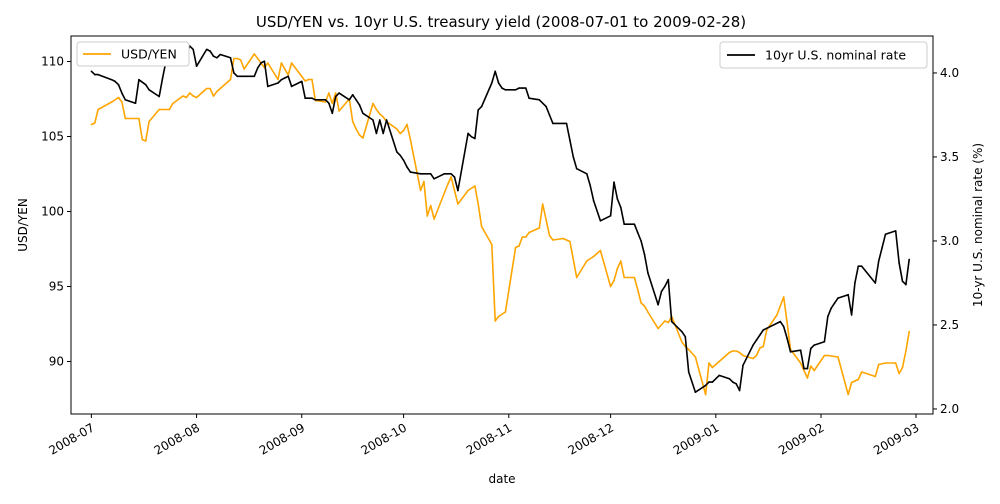  I want to click on legend-right-label: 10yr U.S. nominal rate, so click(835, 55).